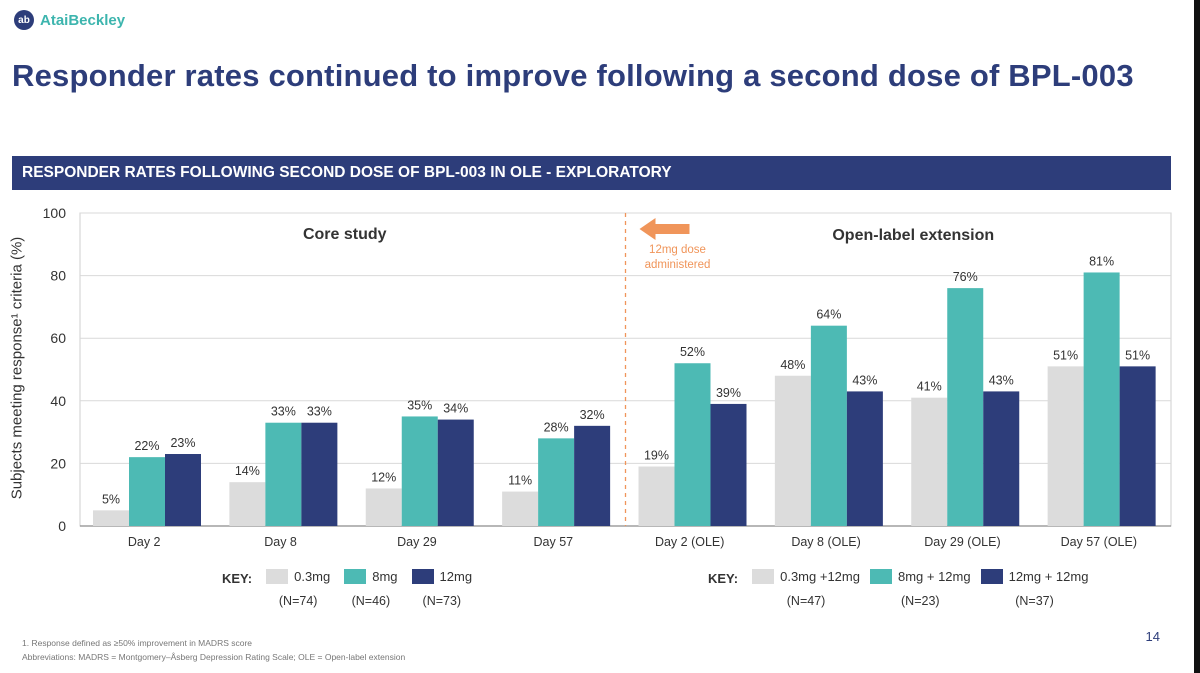 Image resolution: width=1200 pixels, height=673 pixels. What do you see at coordinates (371, 601) in the screenshot?
I see `key-item-n: (N=46)` at bounding box center [371, 601].